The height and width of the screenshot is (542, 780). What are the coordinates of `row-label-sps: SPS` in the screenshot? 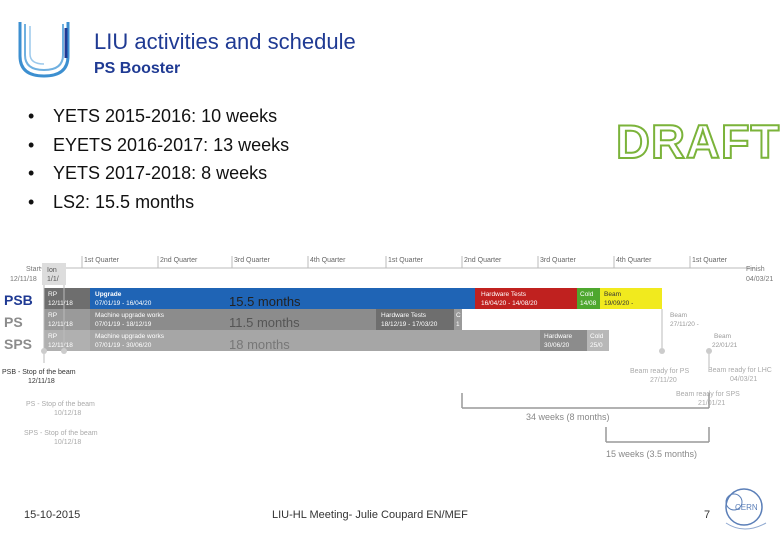 It's located at (18, 344).